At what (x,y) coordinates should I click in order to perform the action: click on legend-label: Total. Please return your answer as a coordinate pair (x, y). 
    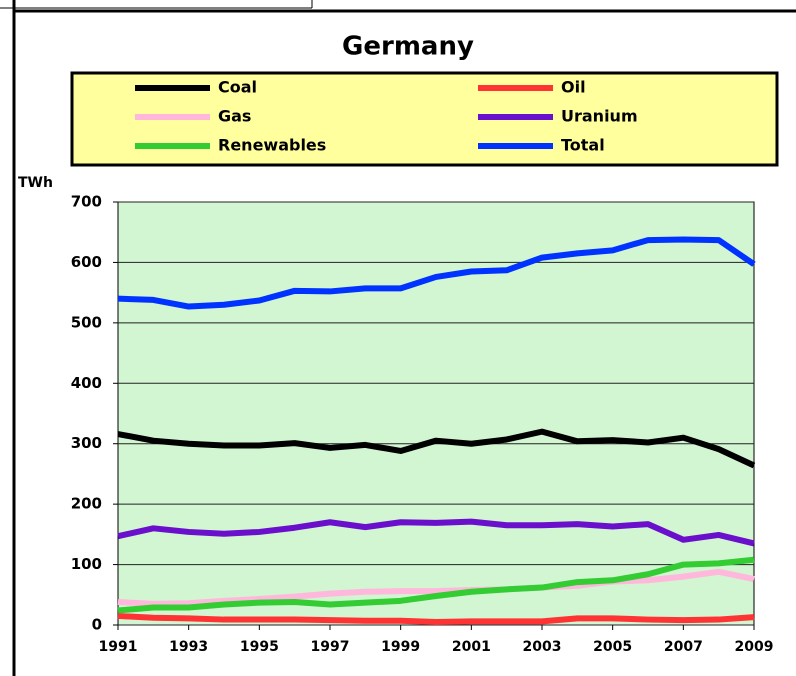
    Looking at the image, I should click on (583, 145).